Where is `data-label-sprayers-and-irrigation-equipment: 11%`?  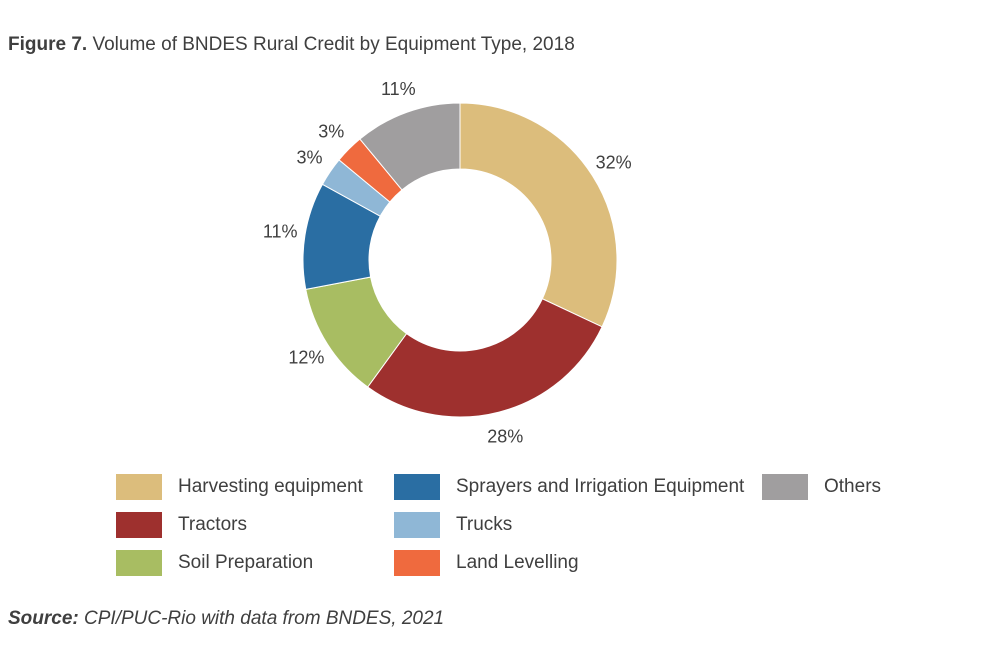 data-label-sprayers-and-irrigation-equipment: 11% is located at coordinates (280, 232).